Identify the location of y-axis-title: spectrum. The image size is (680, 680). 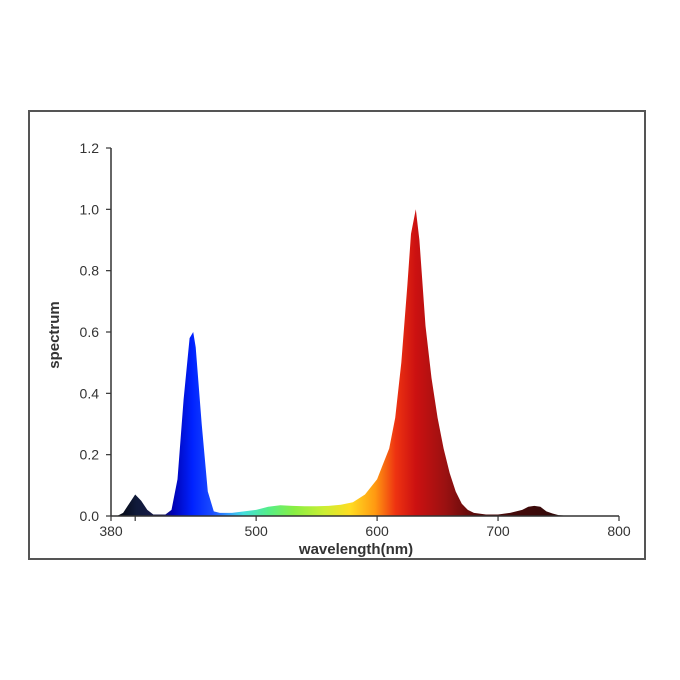
(54, 335).